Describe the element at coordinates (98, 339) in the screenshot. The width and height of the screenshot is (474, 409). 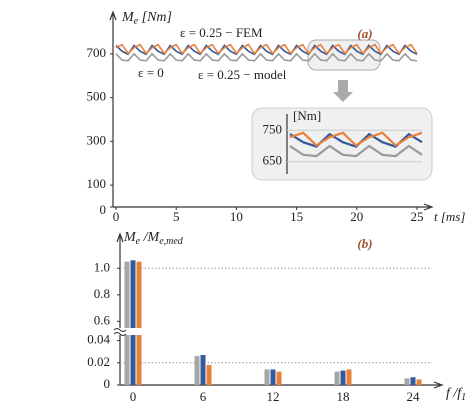
I see `y-tick-label: 0.04` at that location.